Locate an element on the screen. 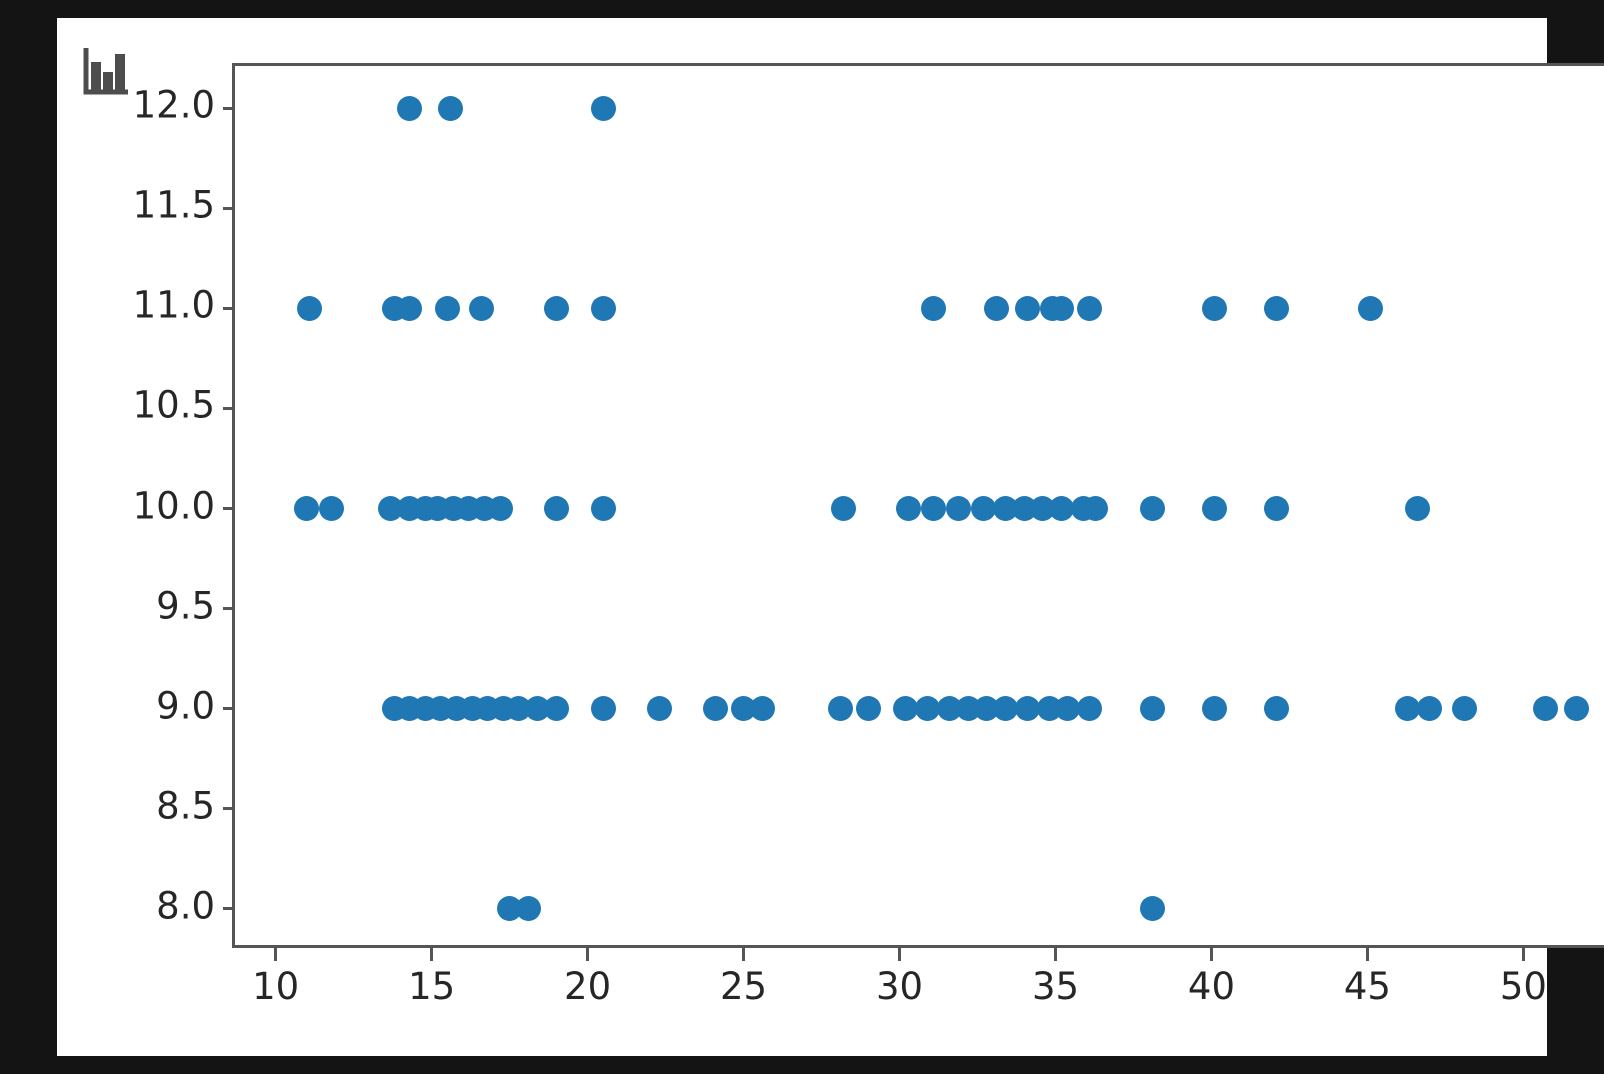  y-tick-label: 9.0 is located at coordinates (185, 706).